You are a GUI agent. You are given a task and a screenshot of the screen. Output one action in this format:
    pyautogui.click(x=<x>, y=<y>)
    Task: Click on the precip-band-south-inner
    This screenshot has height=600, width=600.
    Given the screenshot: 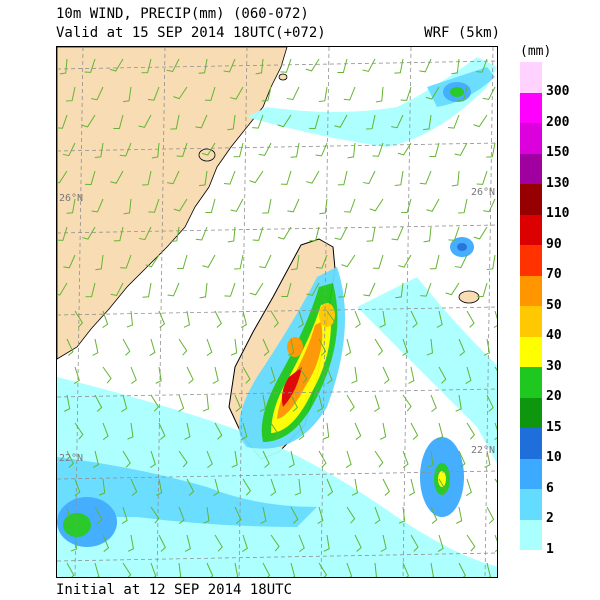 What is the action you would take?
    pyautogui.click(x=187, y=492)
    